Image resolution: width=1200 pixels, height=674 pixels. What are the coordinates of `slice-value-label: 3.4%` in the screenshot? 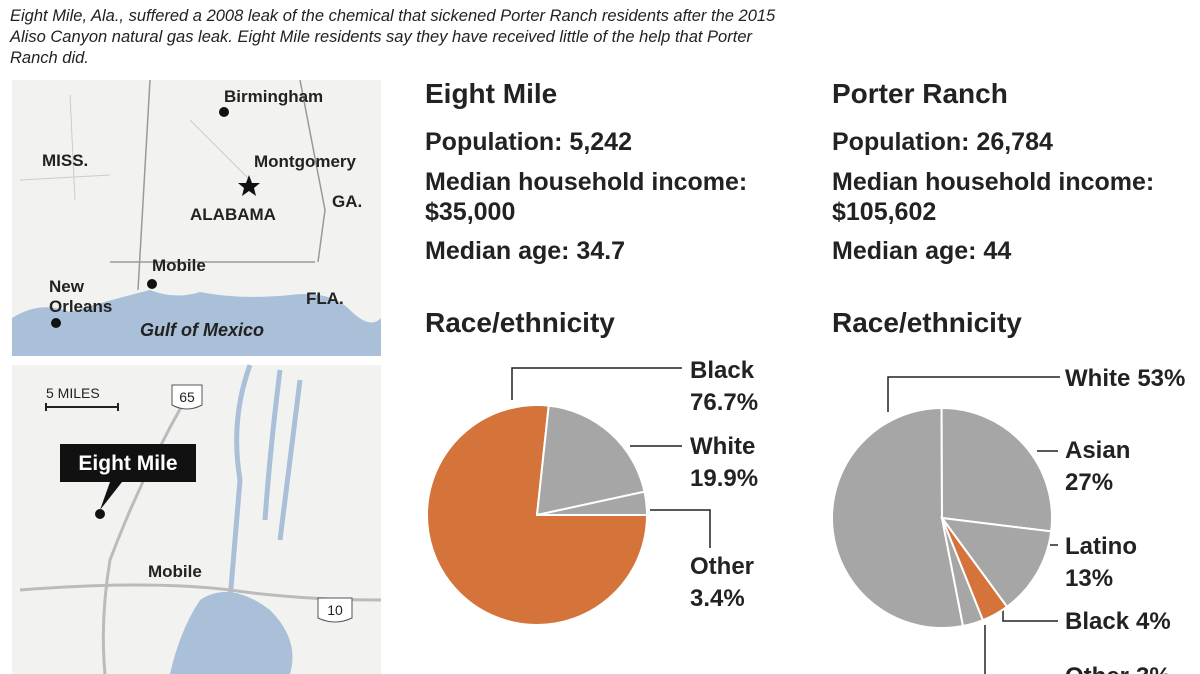 It's located at (717, 598).